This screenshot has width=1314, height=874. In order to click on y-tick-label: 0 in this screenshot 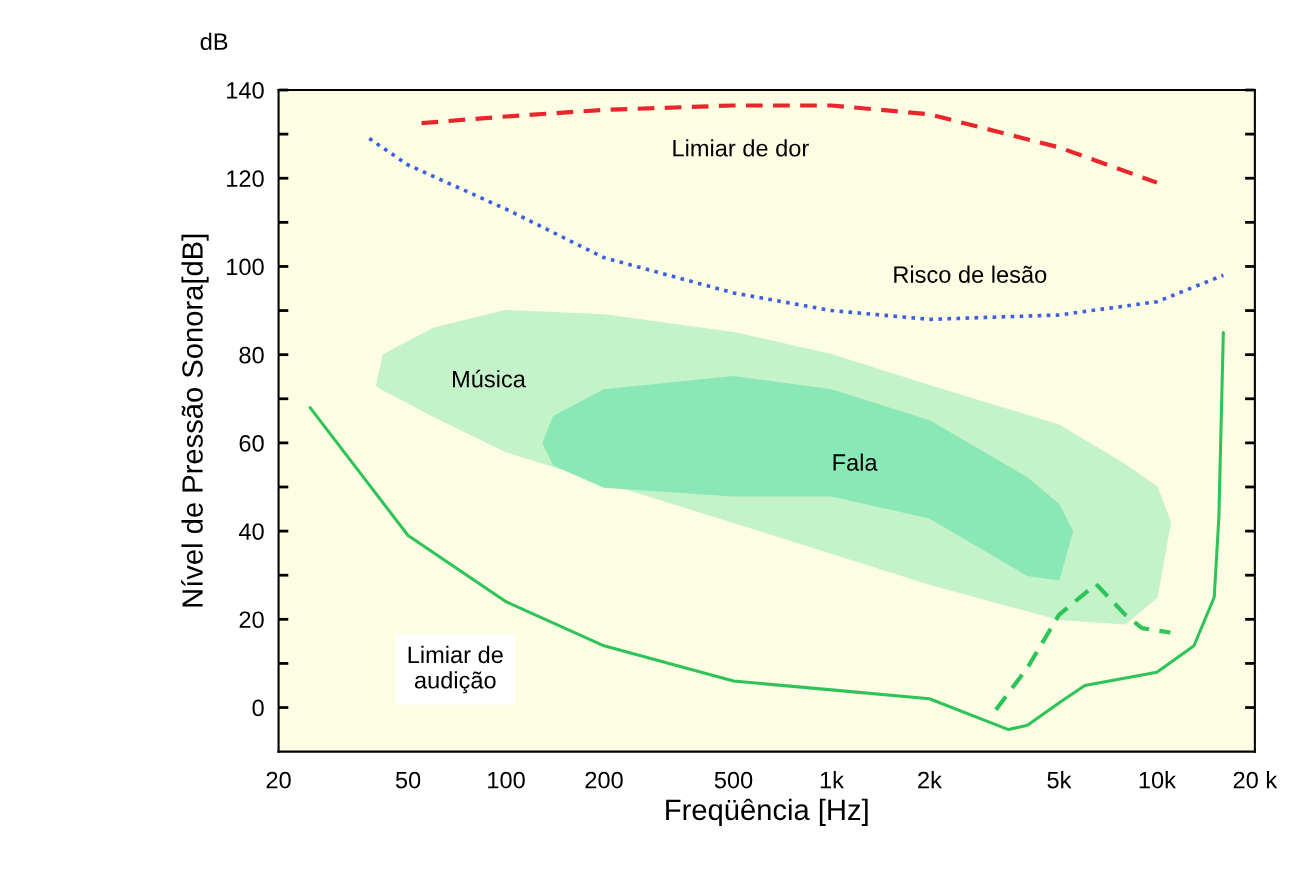, I will do `click(258, 708)`.